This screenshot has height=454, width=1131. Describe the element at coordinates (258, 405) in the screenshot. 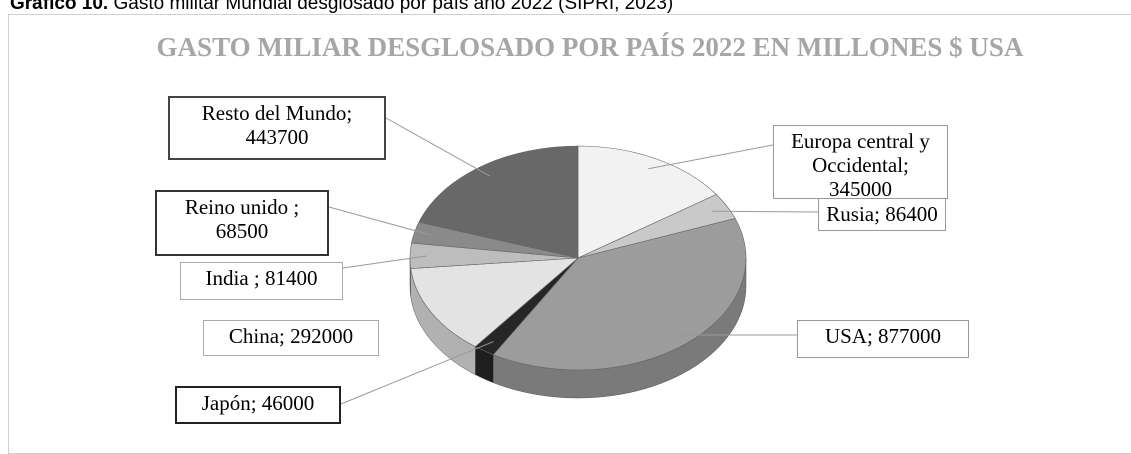

I see `data-label: Japón; 46000` at that location.